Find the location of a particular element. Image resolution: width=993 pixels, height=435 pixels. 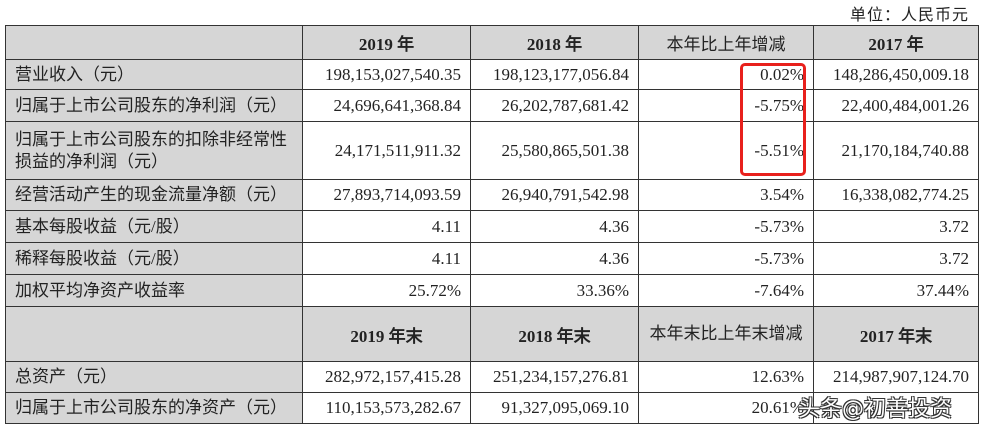

header-row: 2019 年 2018 年 本年比上年增减 2017 年 is located at coordinates (492, 42).